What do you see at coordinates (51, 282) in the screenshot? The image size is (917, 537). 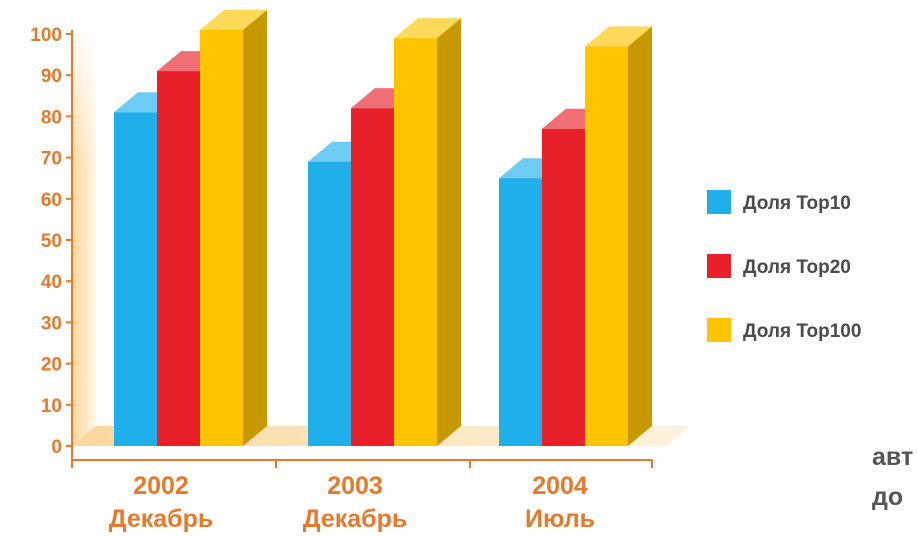 I see `y-tick-label: 40` at bounding box center [51, 282].